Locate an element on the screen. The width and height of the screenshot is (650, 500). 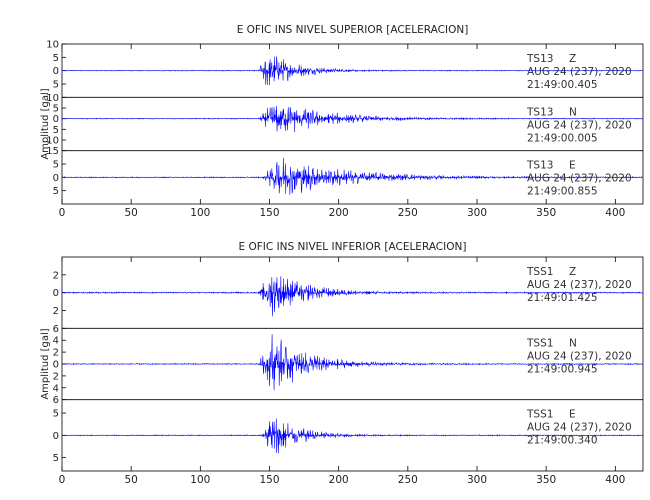
time-label: 21:49:00.855 is located at coordinates (562, 192).